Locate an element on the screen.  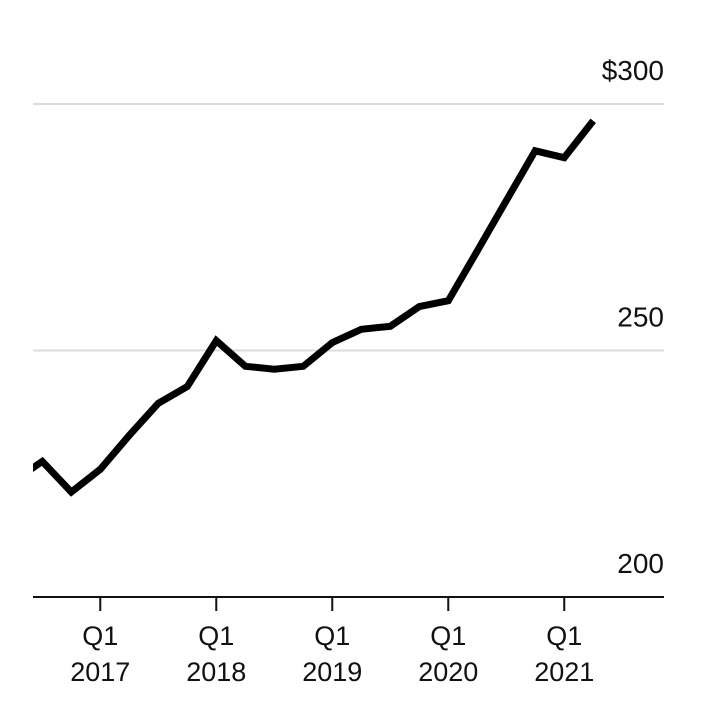
x-tick-label: Q1 2020 is located at coordinates (448, 654).